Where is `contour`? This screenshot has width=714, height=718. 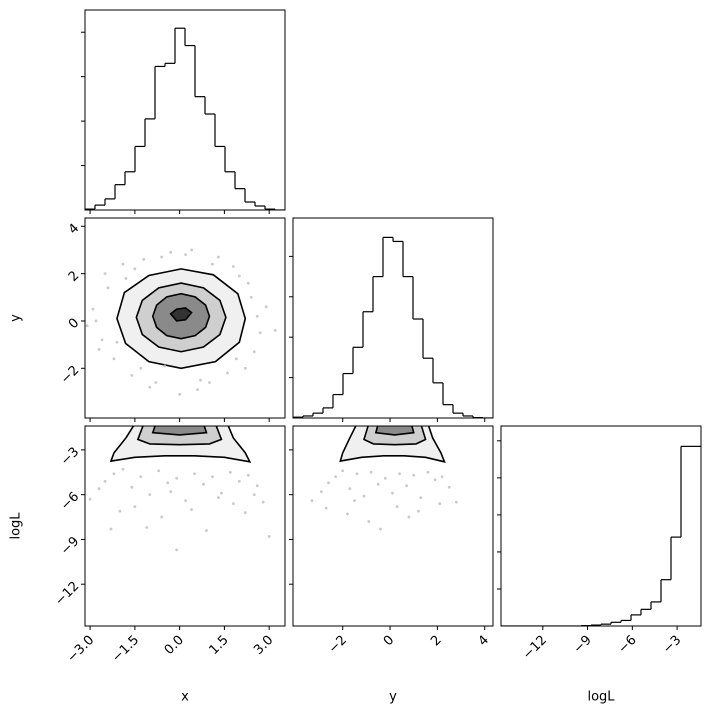 contour is located at coordinates (181, 314).